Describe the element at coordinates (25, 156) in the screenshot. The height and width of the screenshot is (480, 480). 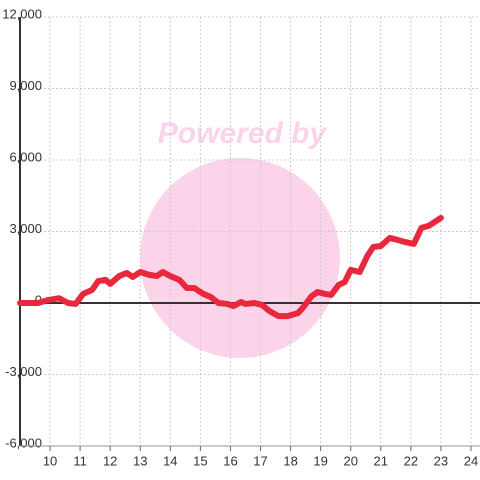
I see `y-tick-label: 6,000` at that location.